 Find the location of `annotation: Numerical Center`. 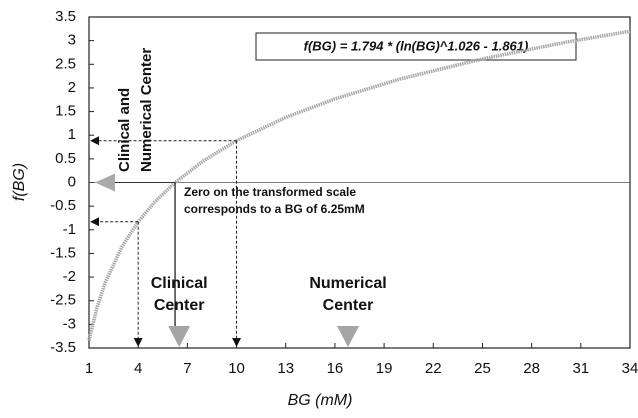

annotation: Numerical Center is located at coordinates (146, 110).